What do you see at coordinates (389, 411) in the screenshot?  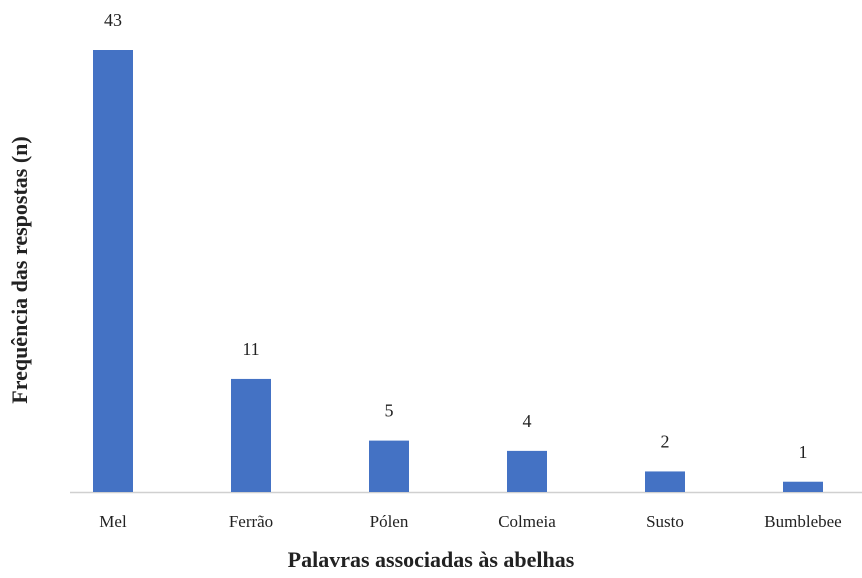 I see `data-label: 5` at bounding box center [389, 411].